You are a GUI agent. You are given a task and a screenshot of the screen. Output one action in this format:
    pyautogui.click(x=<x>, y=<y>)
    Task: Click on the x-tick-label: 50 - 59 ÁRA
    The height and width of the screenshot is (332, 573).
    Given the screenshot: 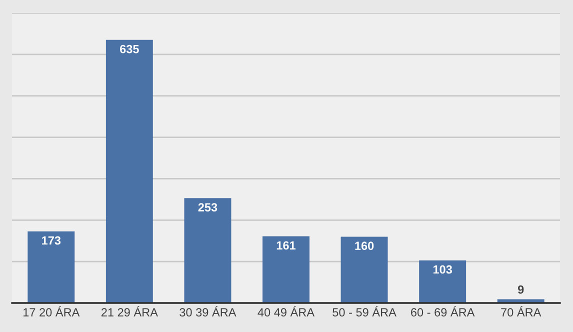 What is the action you would take?
    pyautogui.click(x=364, y=311)
    